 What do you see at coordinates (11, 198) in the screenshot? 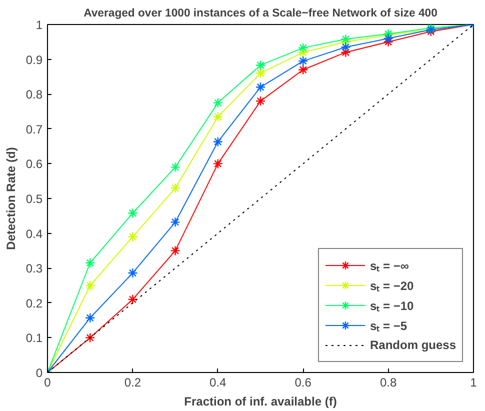
I see `y-axis-title: Detection Rate (d)` at bounding box center [11, 198].